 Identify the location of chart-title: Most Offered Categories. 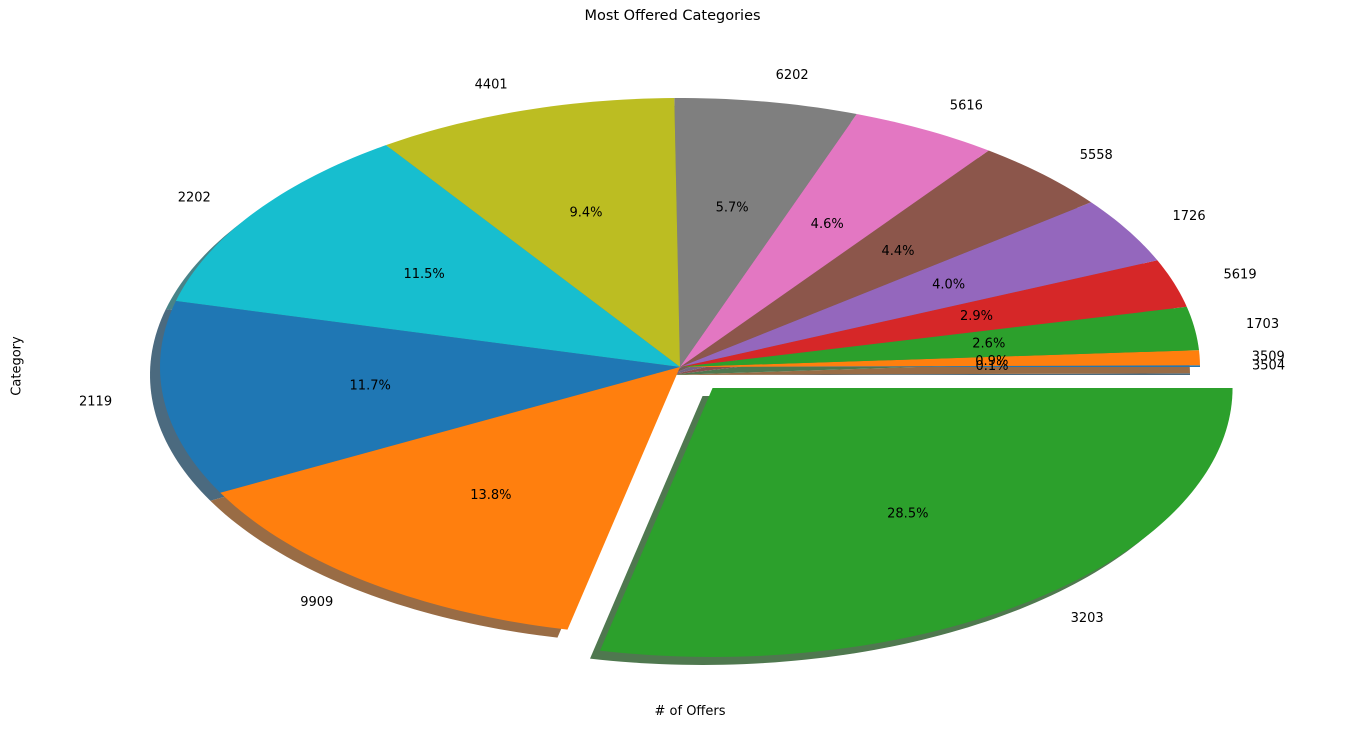
(672, 16).